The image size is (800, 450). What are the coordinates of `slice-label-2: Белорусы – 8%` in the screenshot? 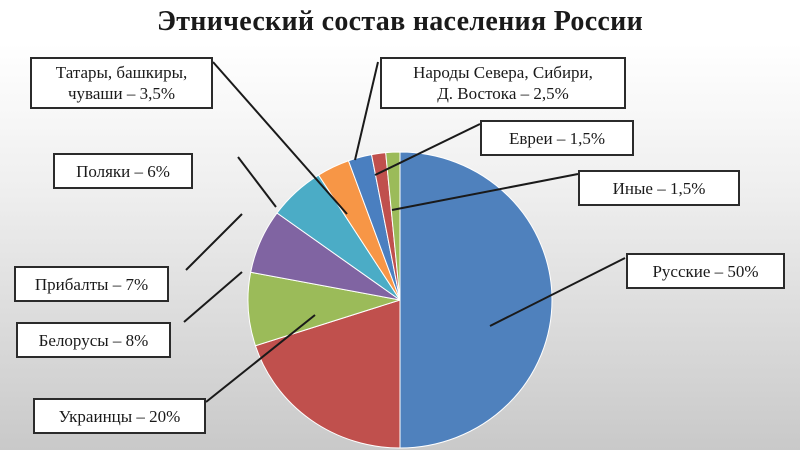 It's located at (93, 340).